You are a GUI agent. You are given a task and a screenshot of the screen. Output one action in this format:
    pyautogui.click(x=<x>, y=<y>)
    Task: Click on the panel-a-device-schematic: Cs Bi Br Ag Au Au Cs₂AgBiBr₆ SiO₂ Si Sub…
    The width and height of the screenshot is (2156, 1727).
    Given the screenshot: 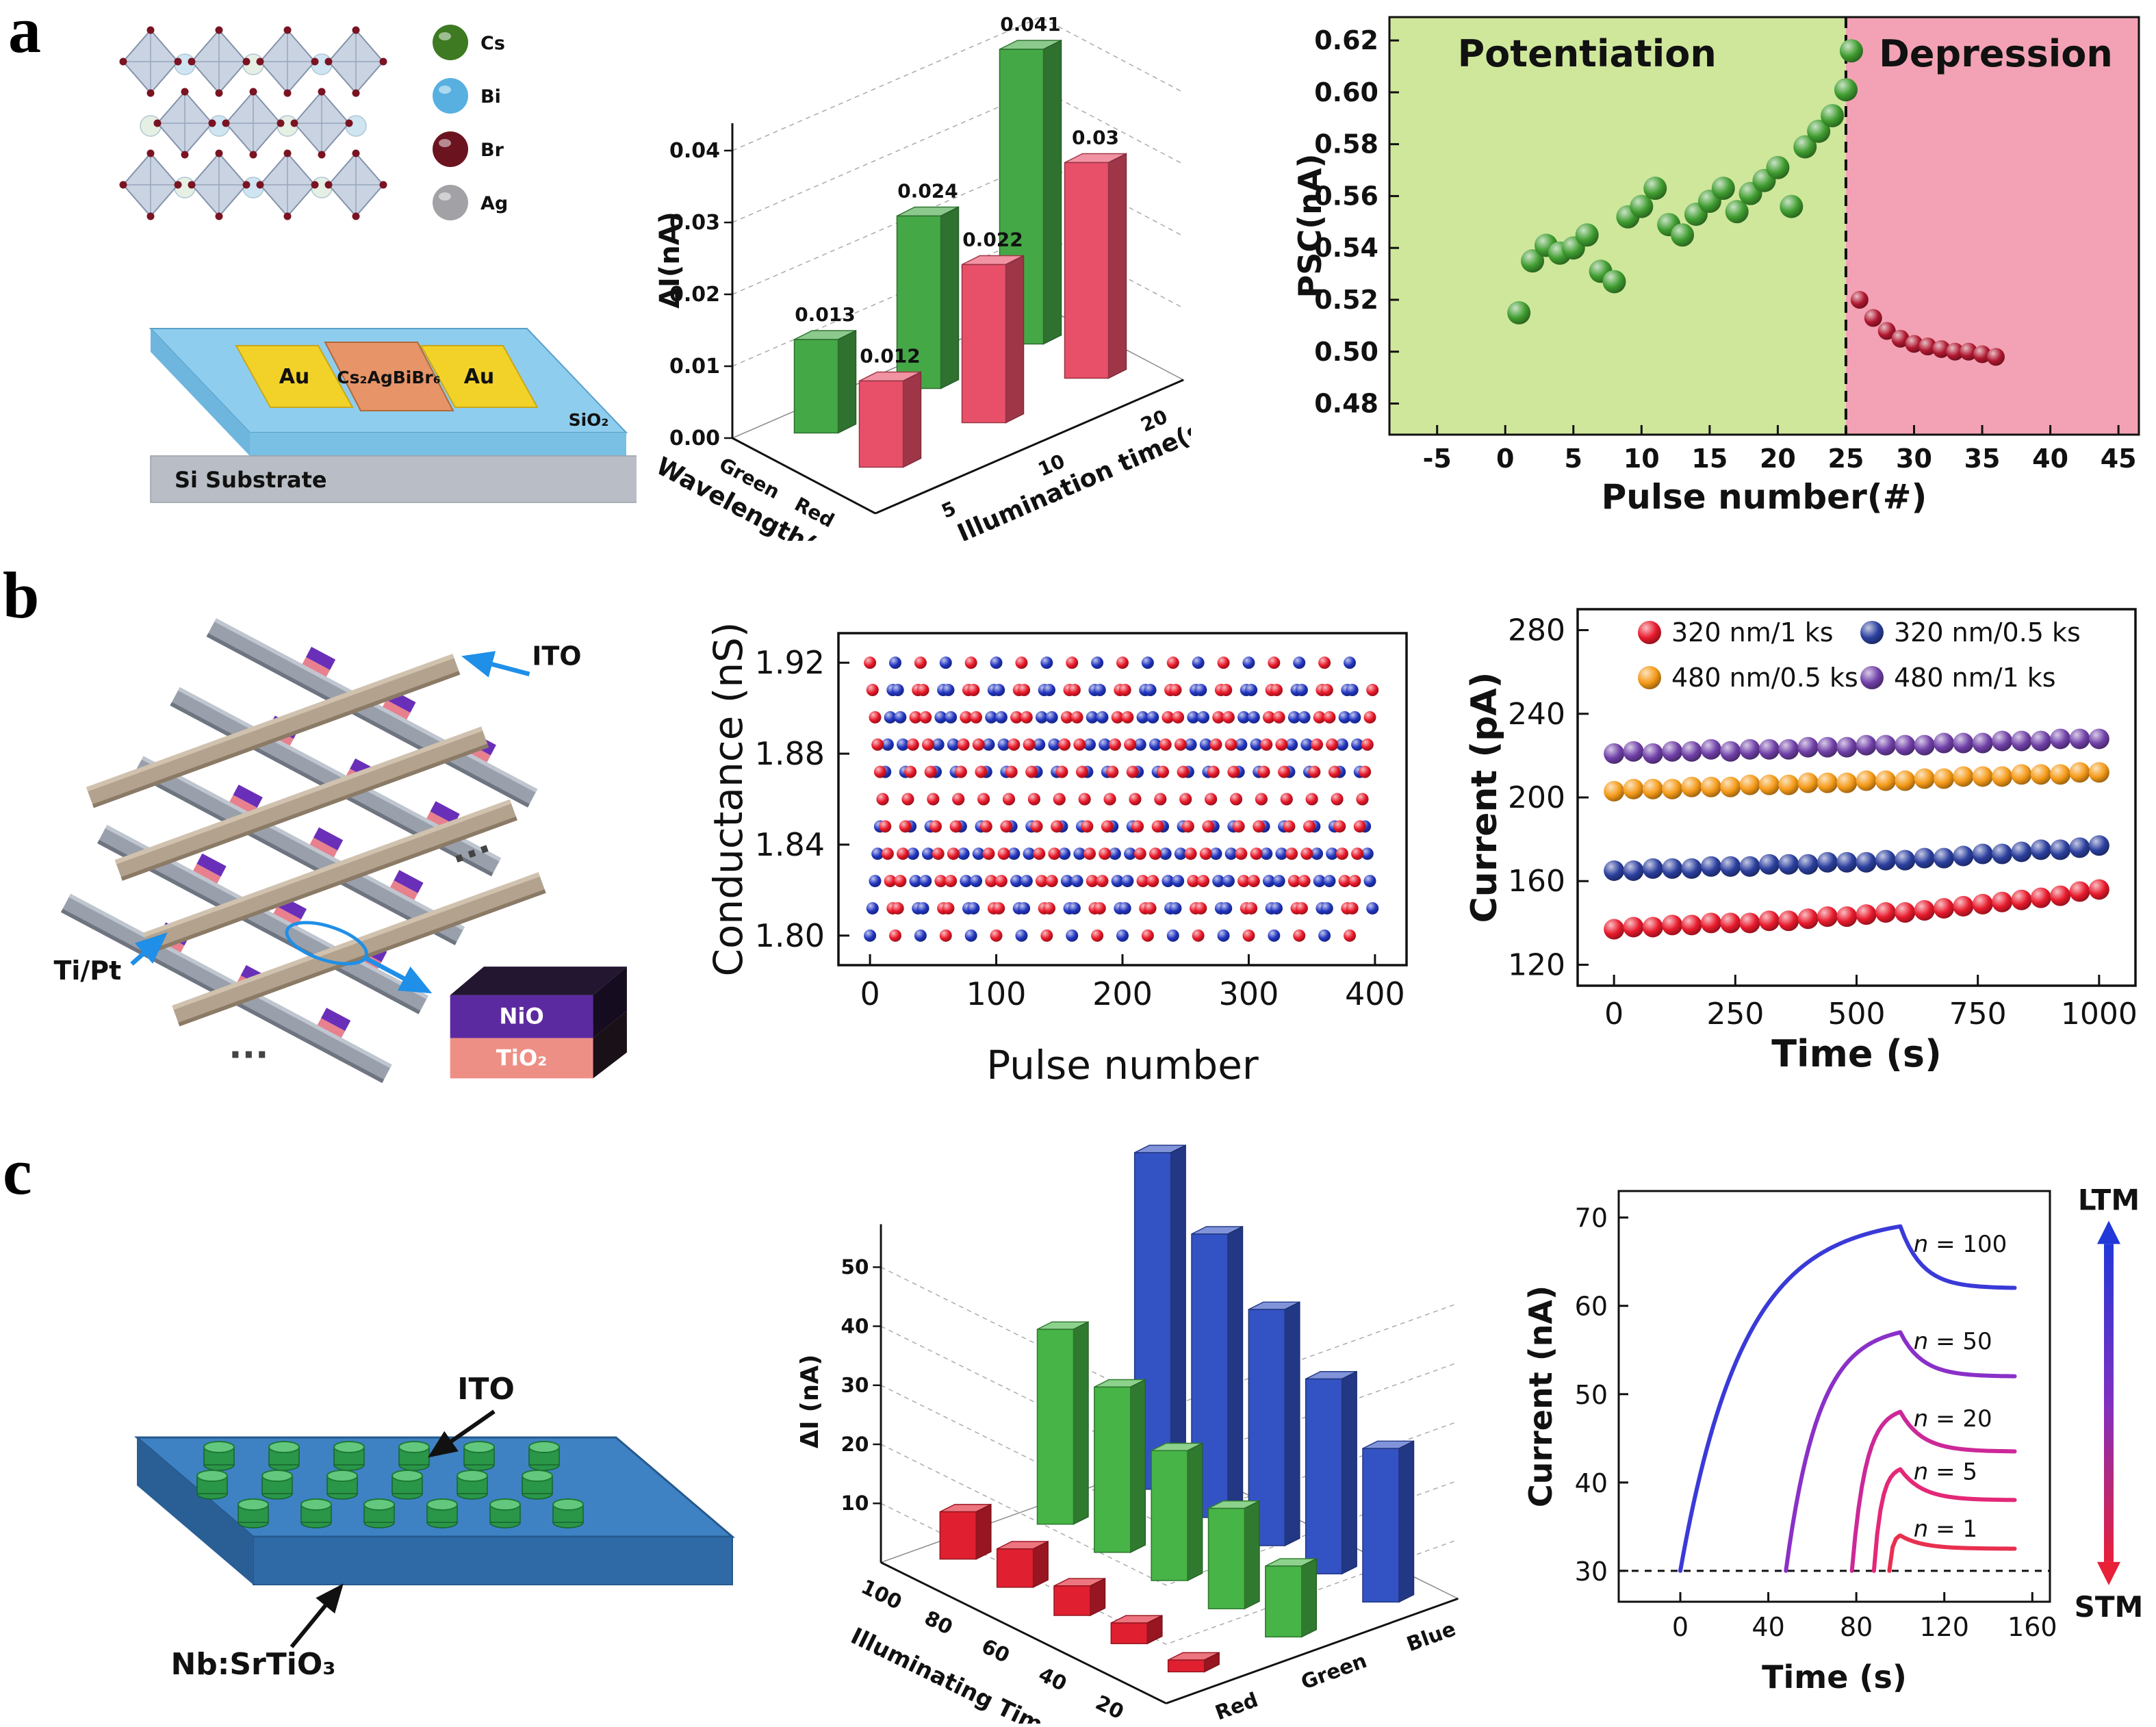 What is the action you would take?
    pyautogui.click(x=378, y=264)
    